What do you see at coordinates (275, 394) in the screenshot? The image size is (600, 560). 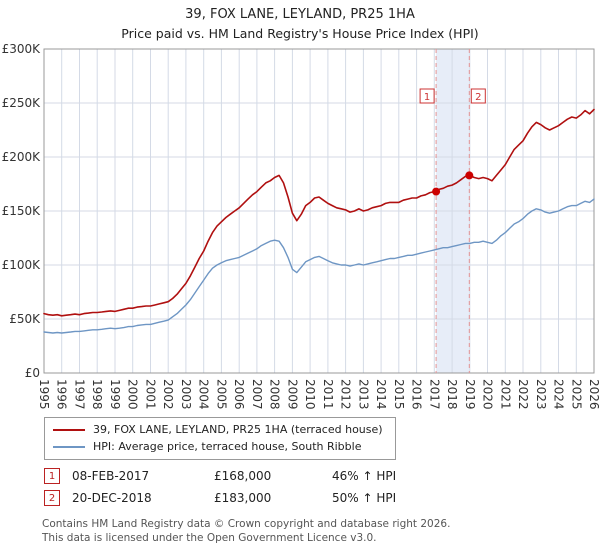 I see `svg-text: 2008` at bounding box center [275, 394].